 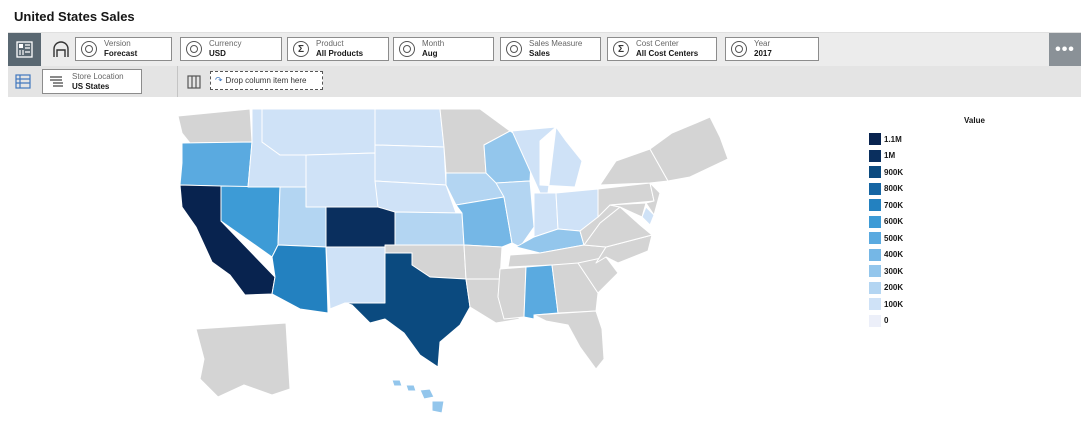 I want to click on chip-value: Aug, so click(x=430, y=53).